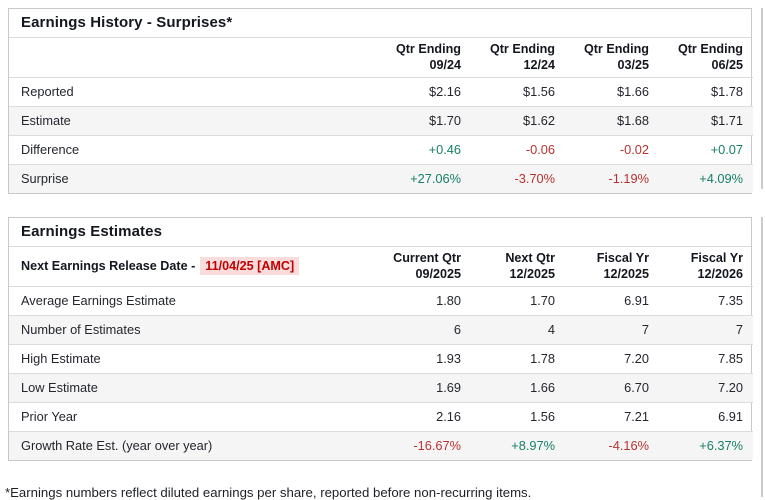 This screenshot has width=765, height=500. I want to click on earnings-history-title: Earnings History - Surprises*, so click(380, 23).